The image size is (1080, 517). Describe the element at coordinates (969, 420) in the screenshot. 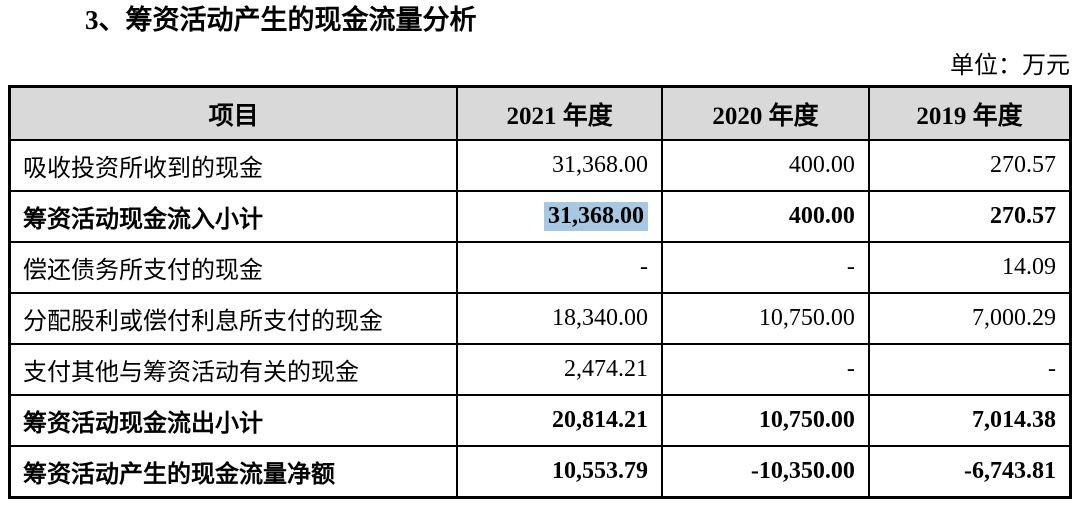

I see `value-2019: 7,014.38` at that location.